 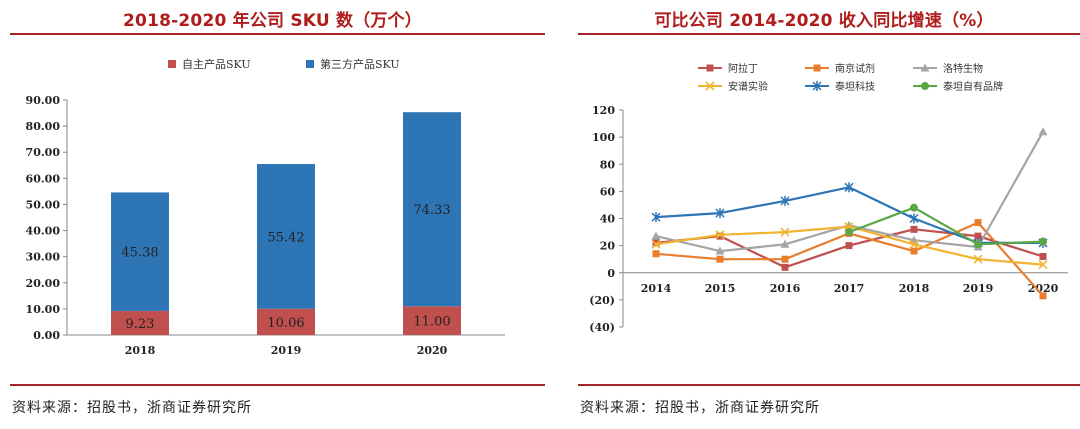 I want to click on y-tick-label: 0, so click(x=611, y=273).